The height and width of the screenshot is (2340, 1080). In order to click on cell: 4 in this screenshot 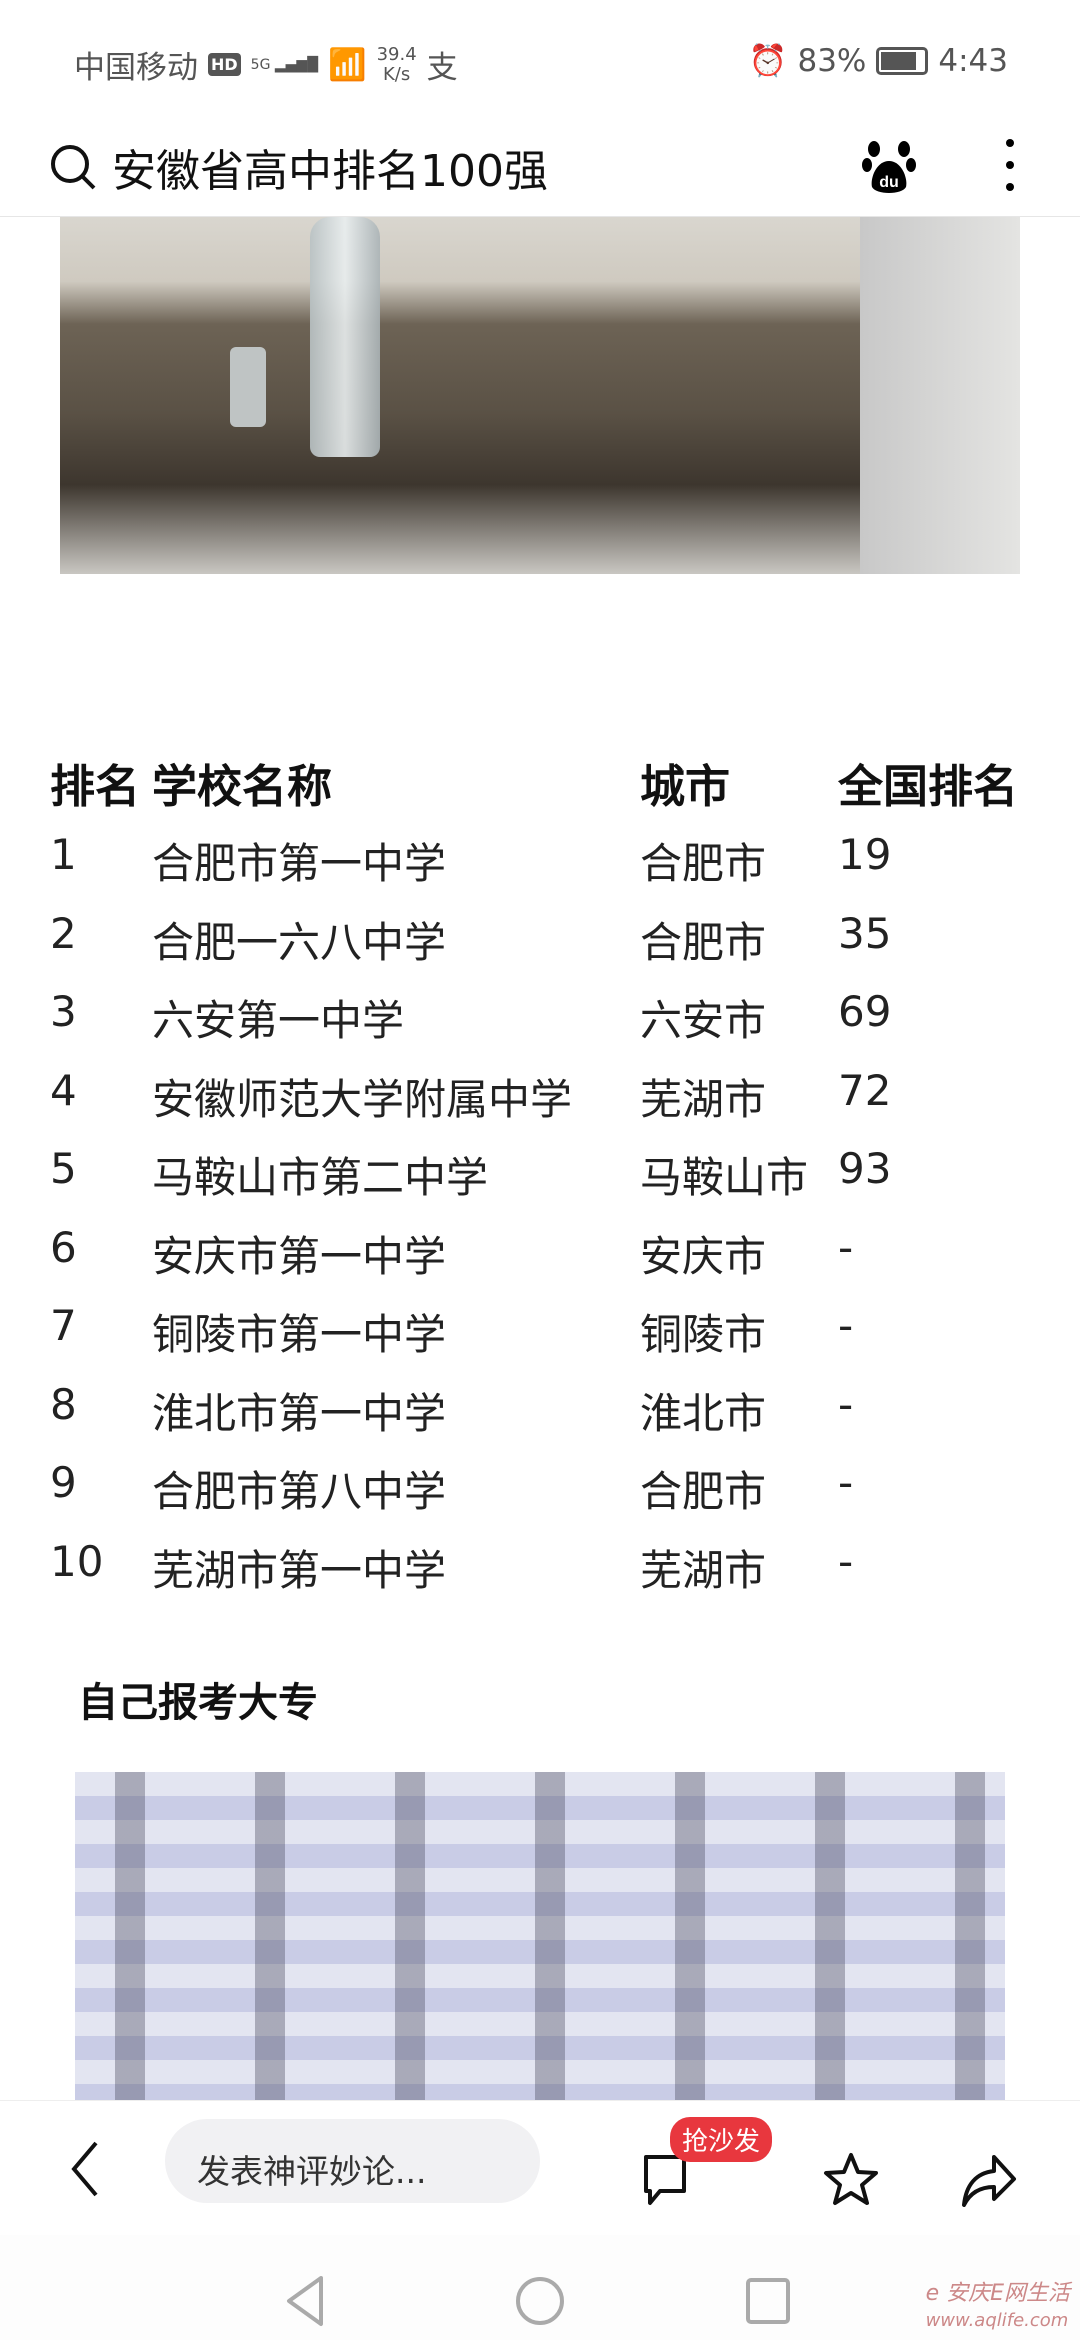, I will do `click(63, 1090)`.